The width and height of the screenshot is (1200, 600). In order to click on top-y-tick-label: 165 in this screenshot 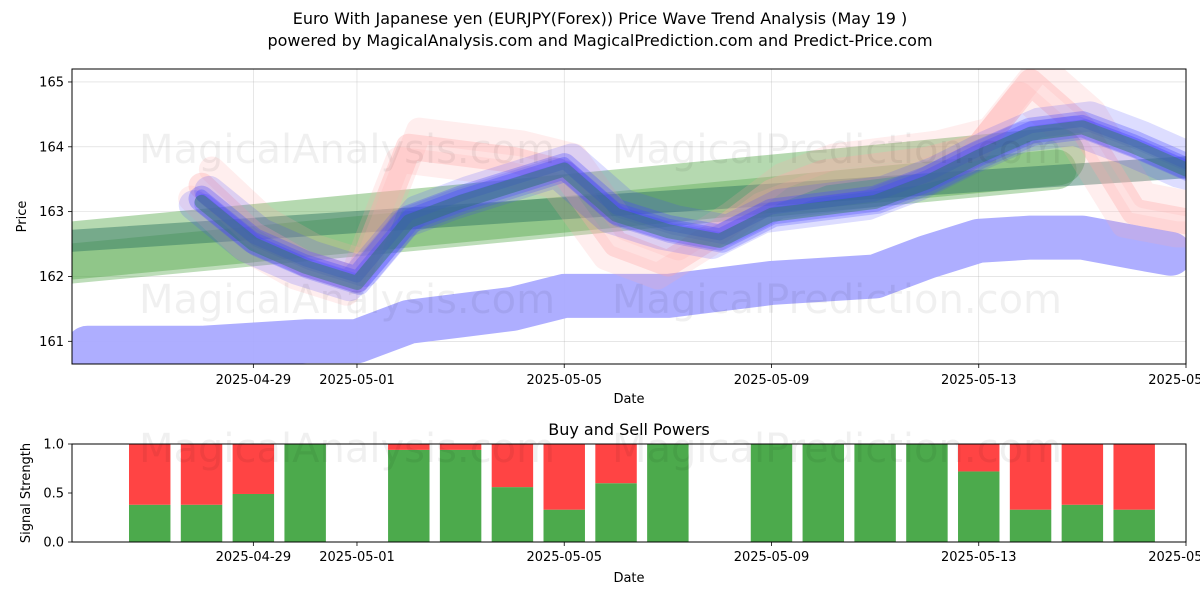, I will do `click(51, 82)`.